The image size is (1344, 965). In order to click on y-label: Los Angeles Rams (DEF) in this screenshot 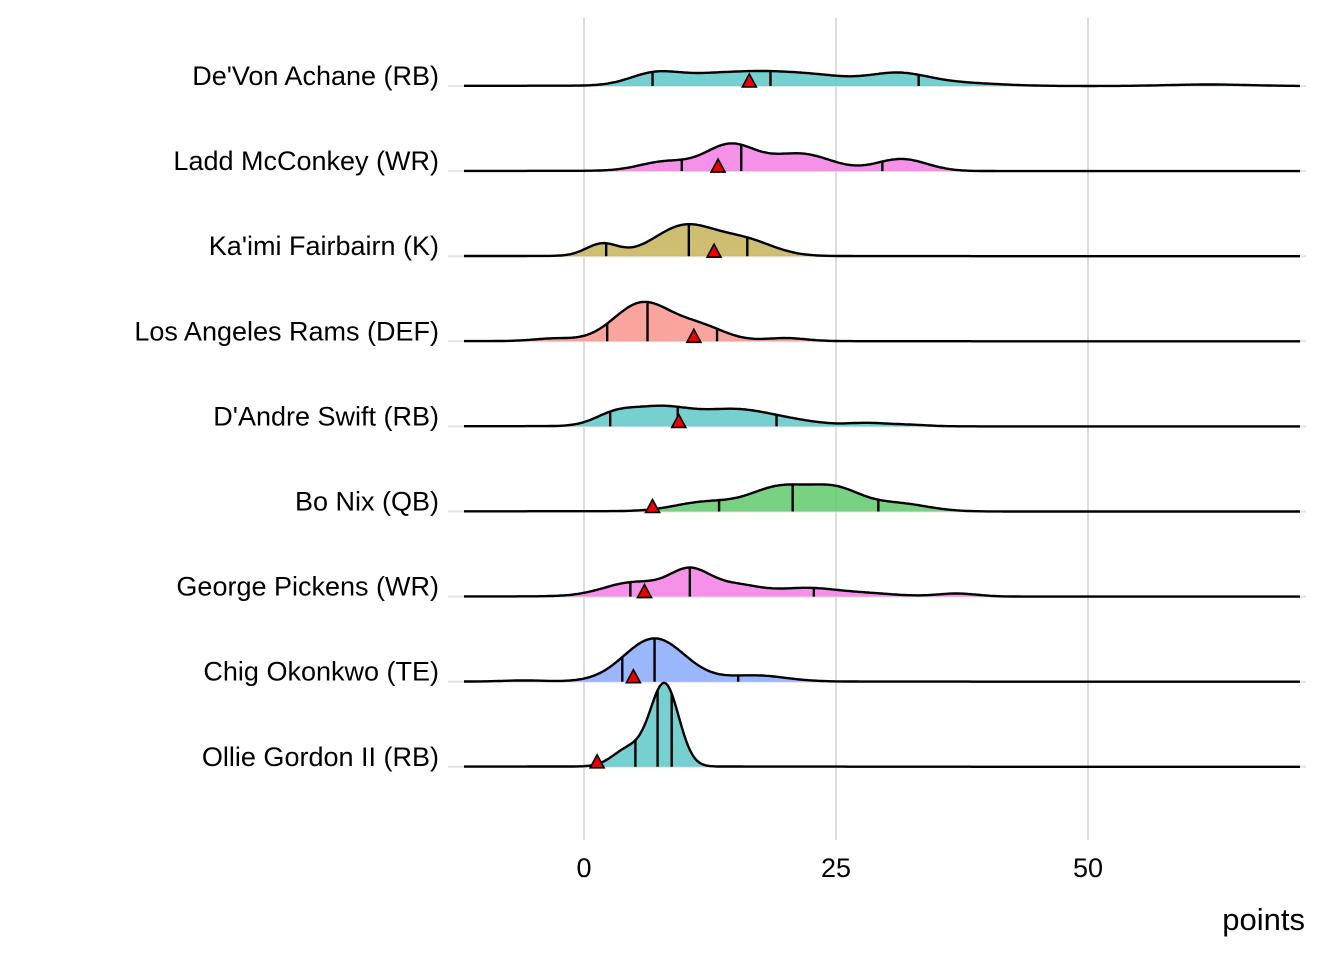, I will do `click(286, 331)`.